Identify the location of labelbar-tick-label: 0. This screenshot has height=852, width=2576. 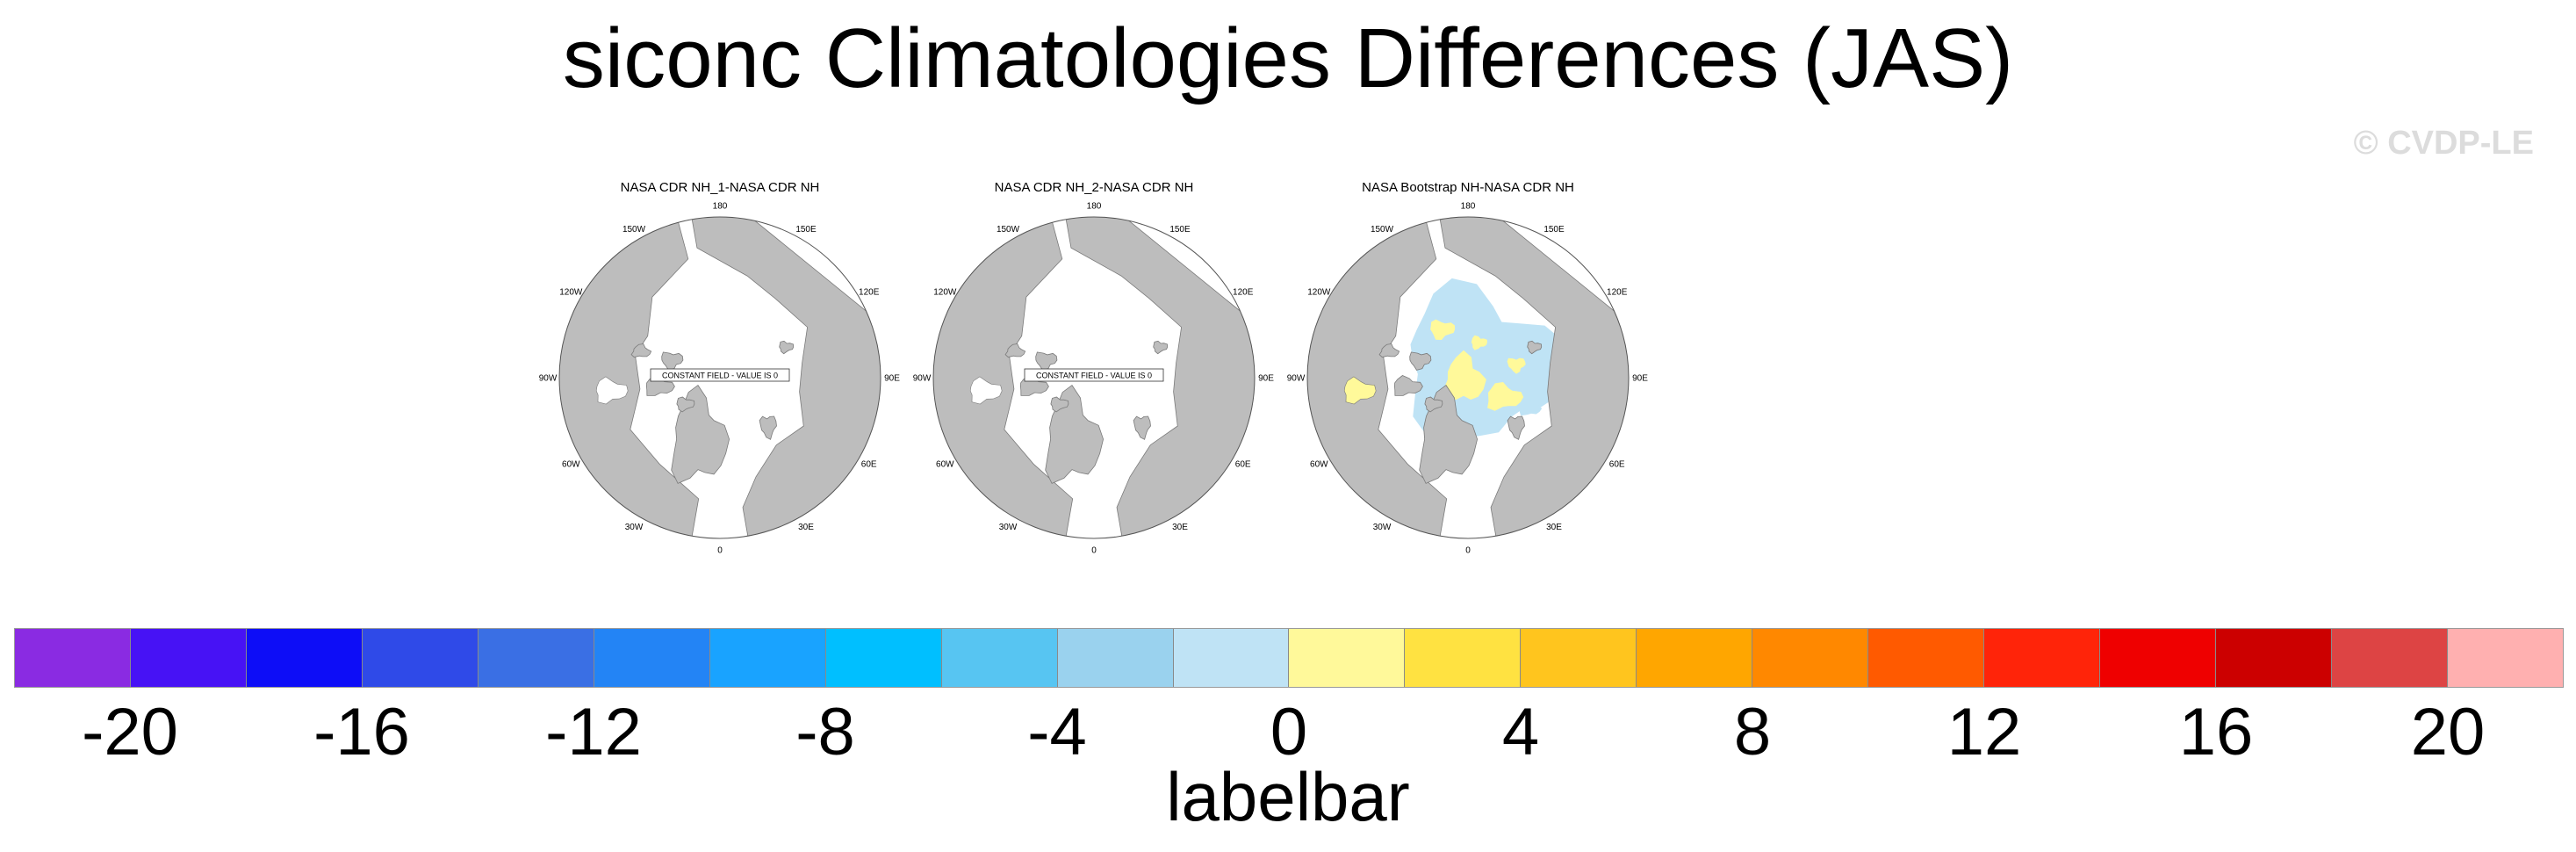
(1289, 732).